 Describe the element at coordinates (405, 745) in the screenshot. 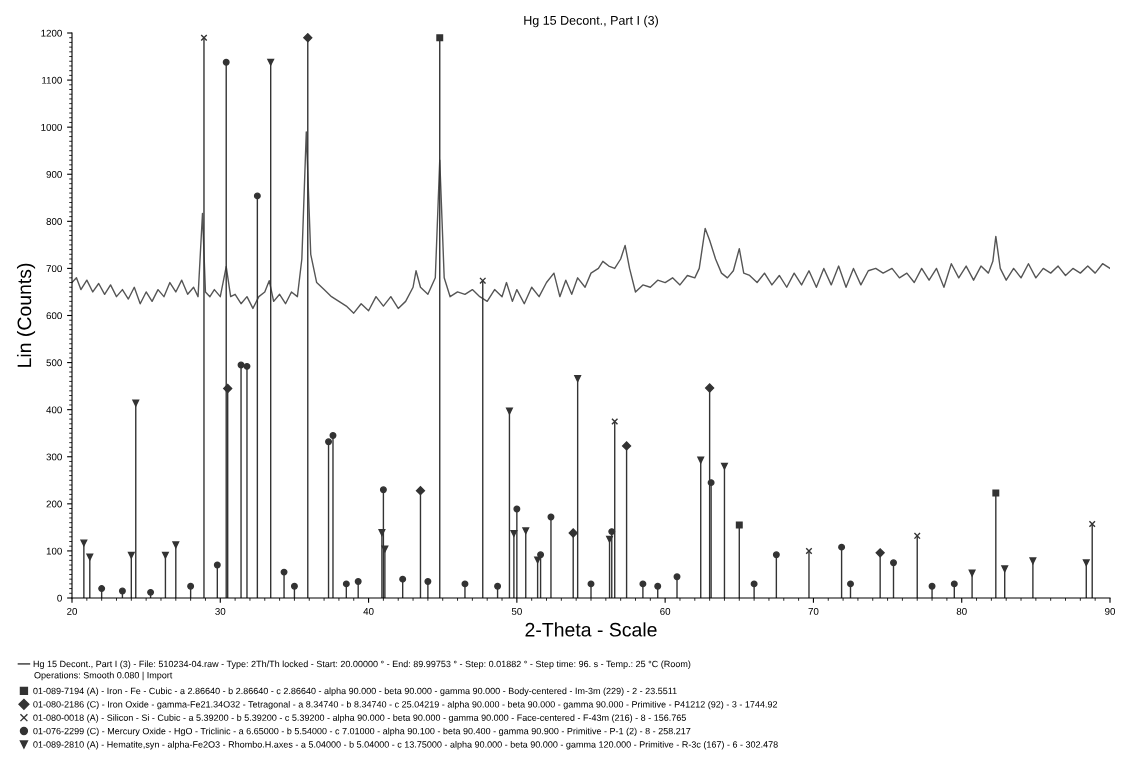

I see `legend-label: 01-089-2810 (A) - Hematite,syn - alpha-Fe2O3 - Rhombo.H.axes - a 5.04000 - b 5.04000 - c 13.75000 - alpha 90.000 - beta 90.000 - gamma 120.000 - Primitive - R-3c (167) - 6 - 302.478` at that location.